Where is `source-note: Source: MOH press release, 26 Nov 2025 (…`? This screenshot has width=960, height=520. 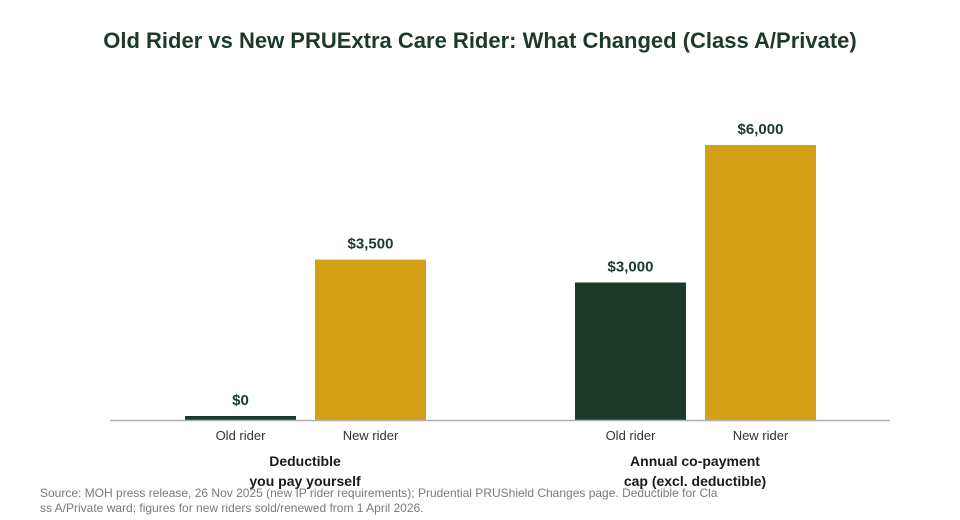
source-note: Source: MOH press release, 26 Nov 2025 (… is located at coordinates (379, 500).